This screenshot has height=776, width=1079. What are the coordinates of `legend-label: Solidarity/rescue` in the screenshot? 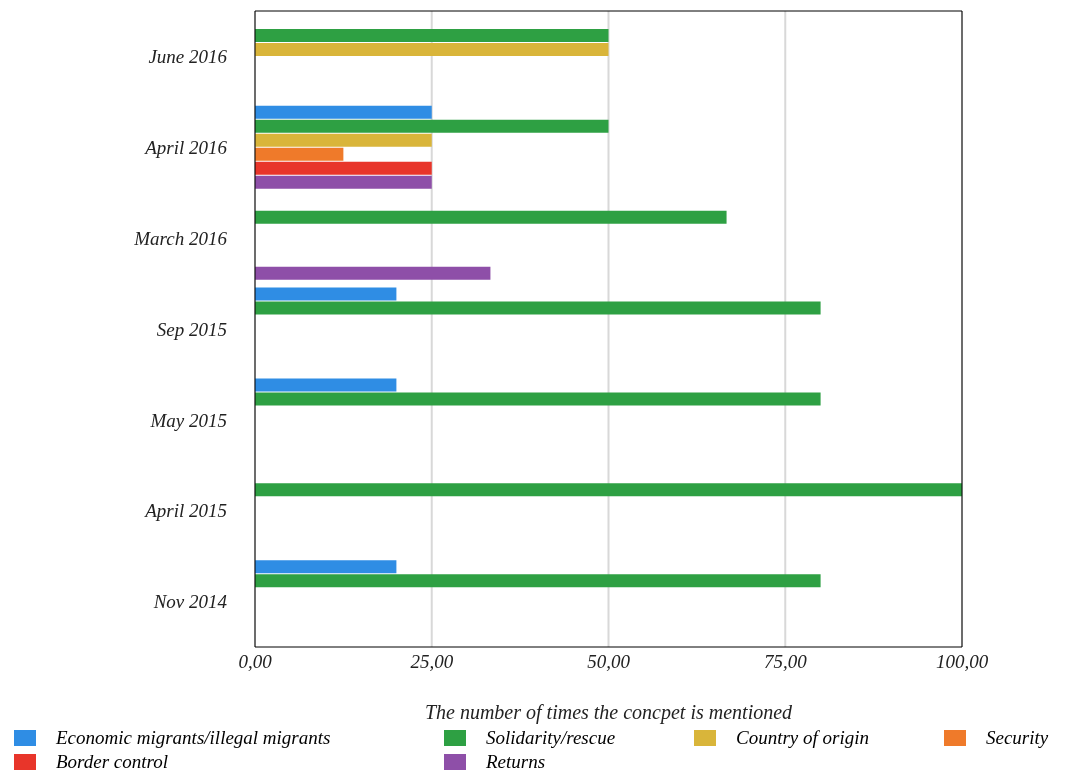 It's located at (551, 738).